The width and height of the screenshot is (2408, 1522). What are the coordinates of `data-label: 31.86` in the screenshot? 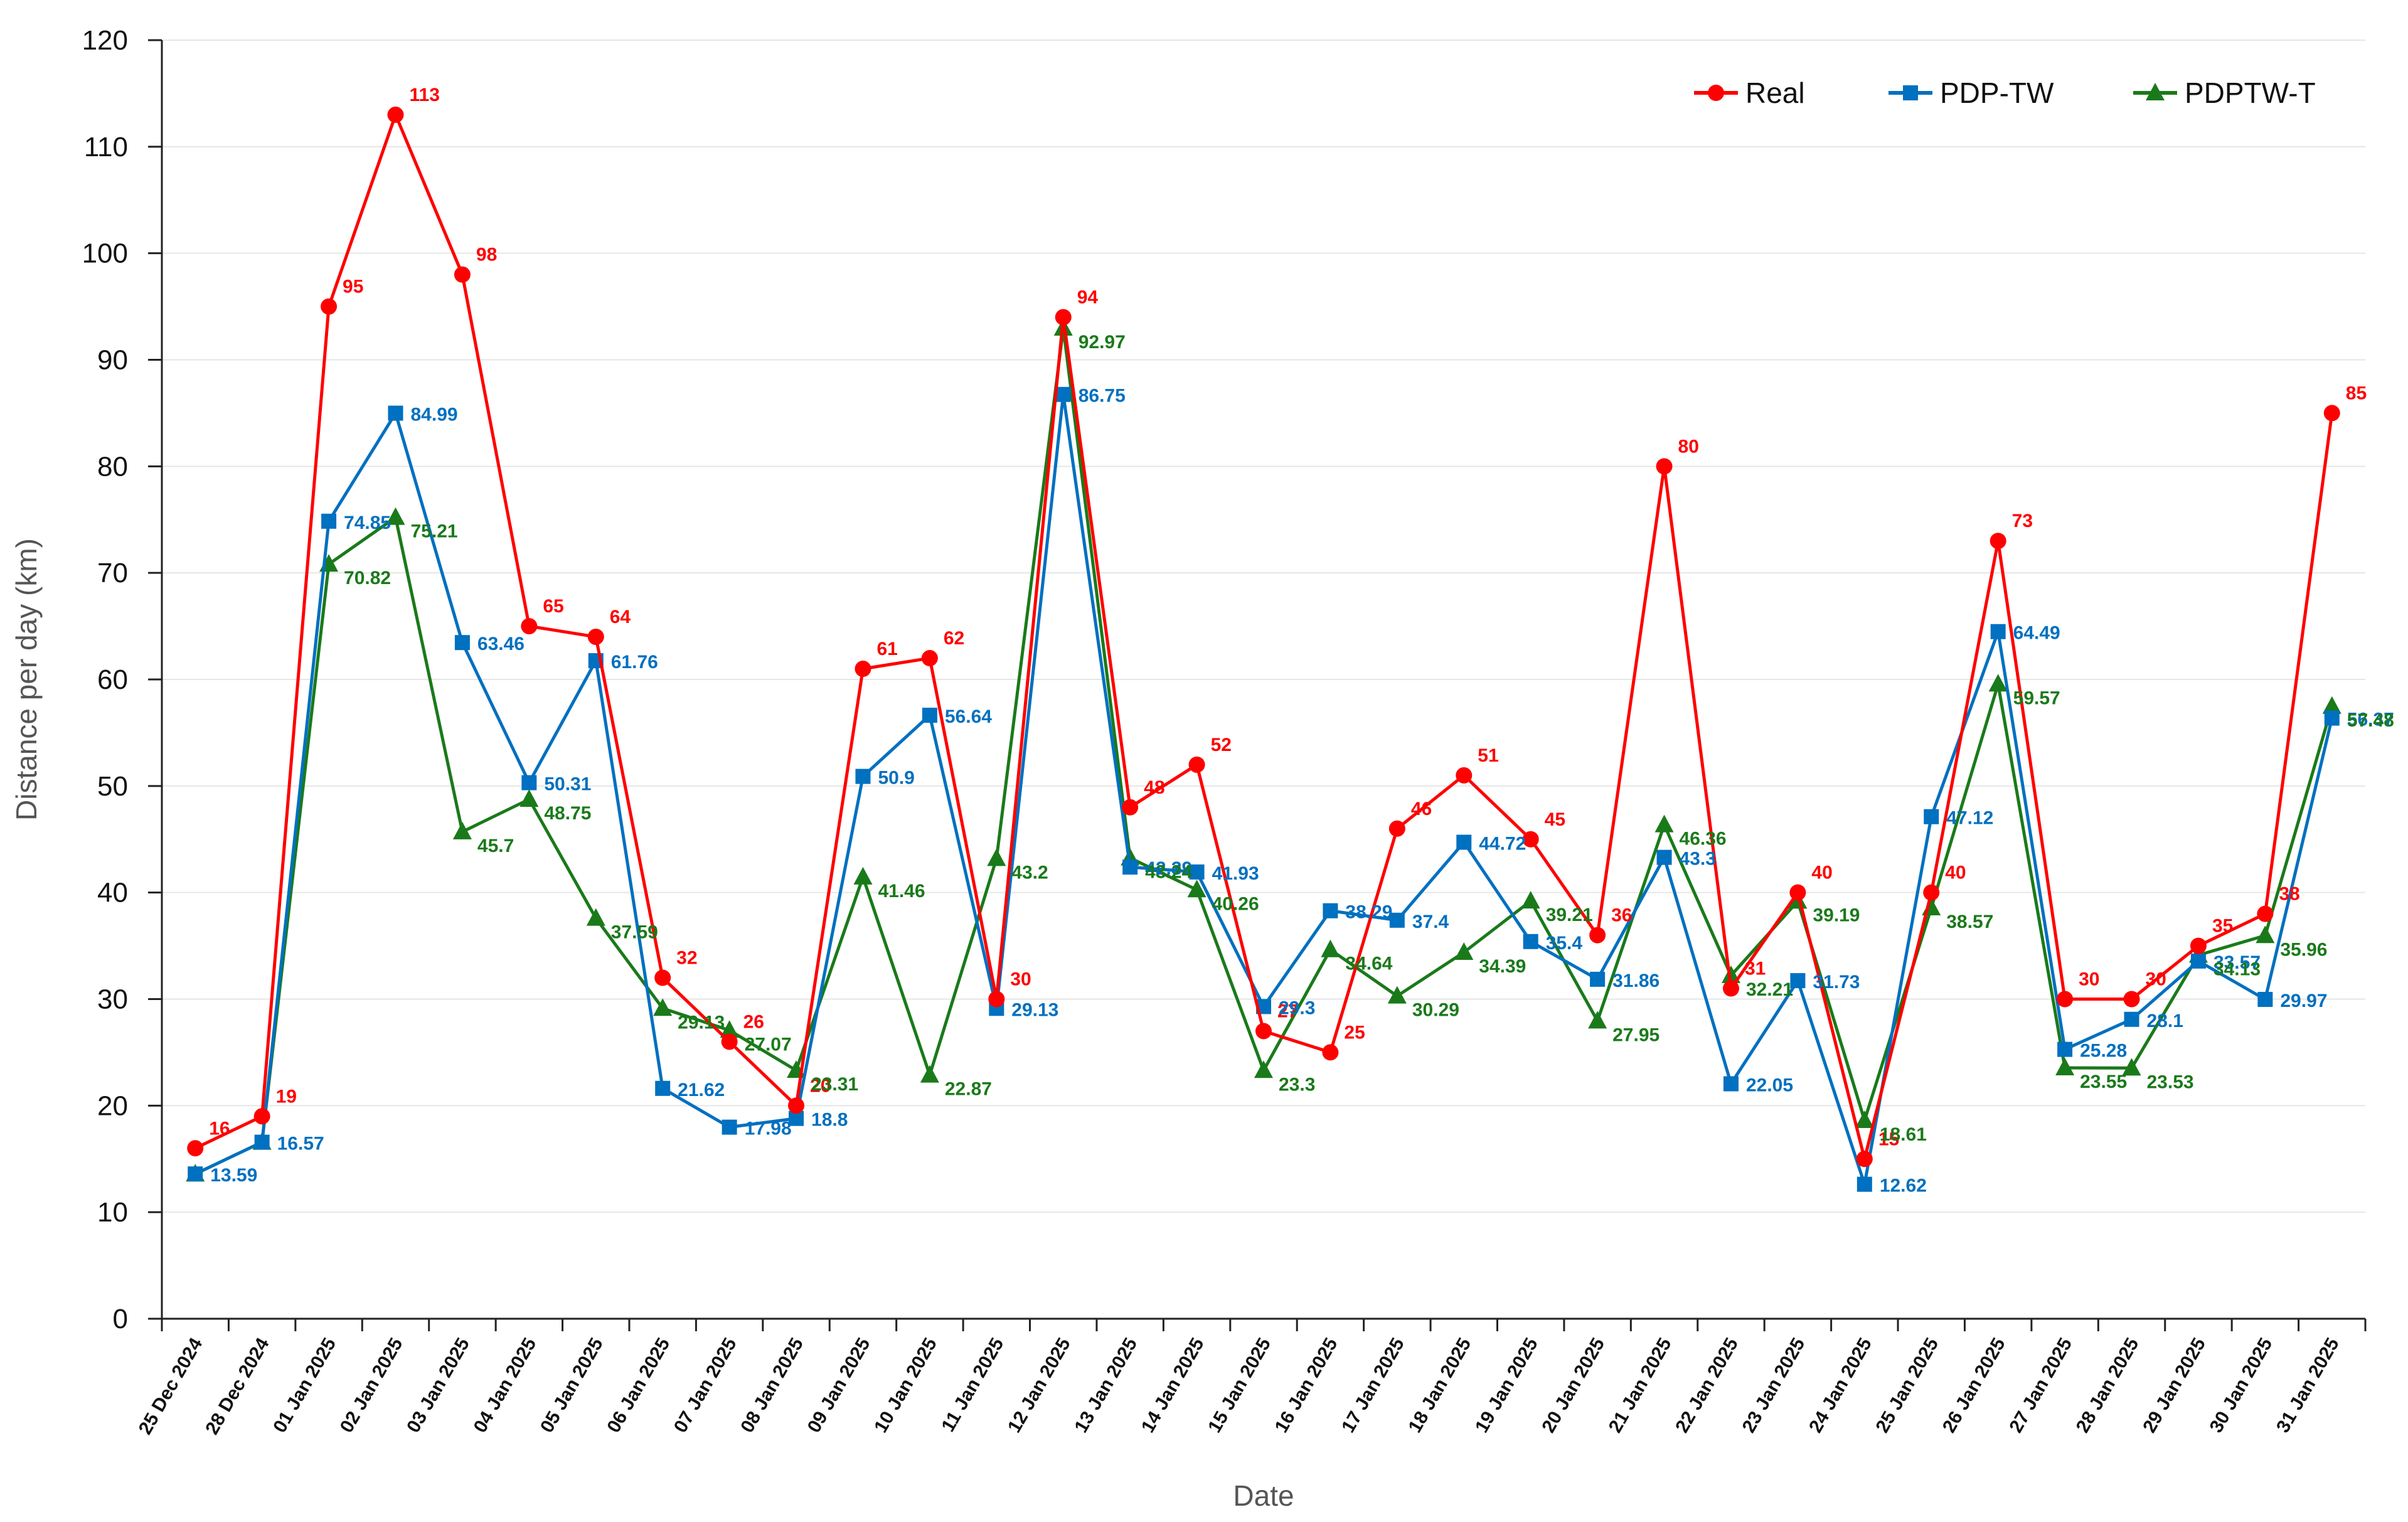 It's located at (1635, 981).